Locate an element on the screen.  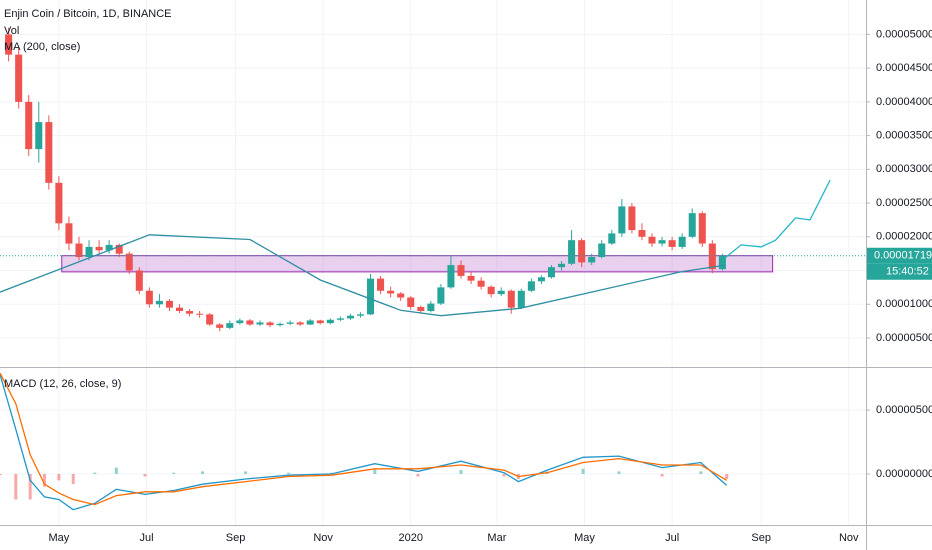
y-tick-label: 0.00004000 is located at coordinates (904, 102).